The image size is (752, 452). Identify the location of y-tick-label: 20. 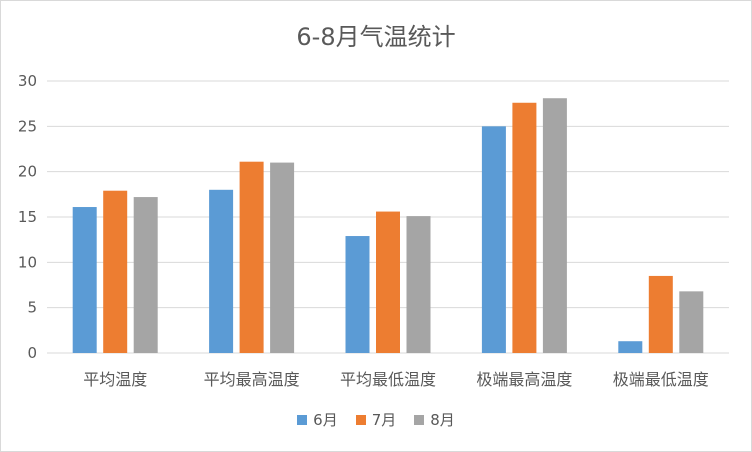
(27, 172).